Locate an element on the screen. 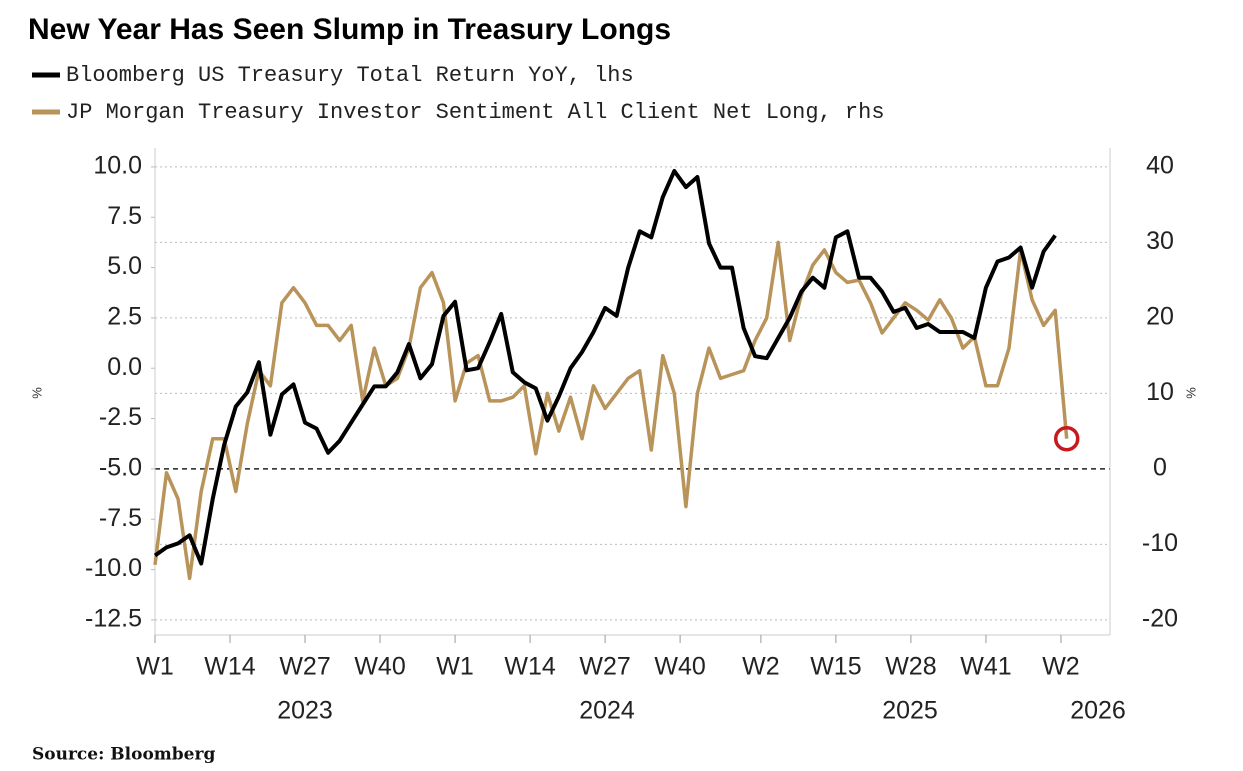 Image resolution: width=1243 pixels, height=771 pixels. x-tick-label: W15 is located at coordinates (835, 667).